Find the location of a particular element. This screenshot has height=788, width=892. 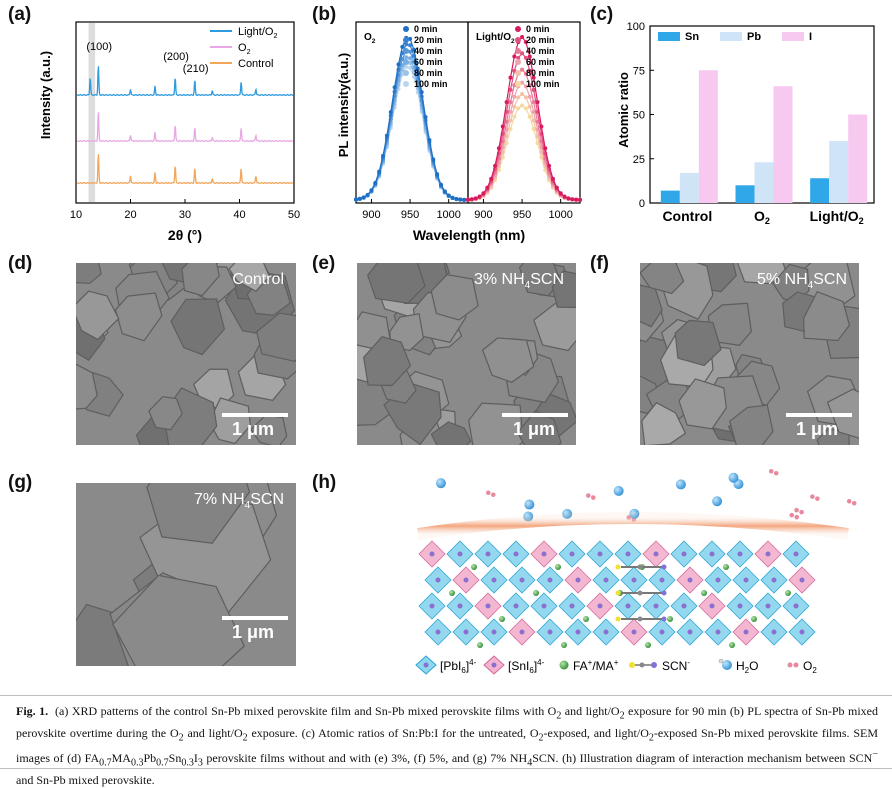

legend-label: 20 min is located at coordinates (428, 40).